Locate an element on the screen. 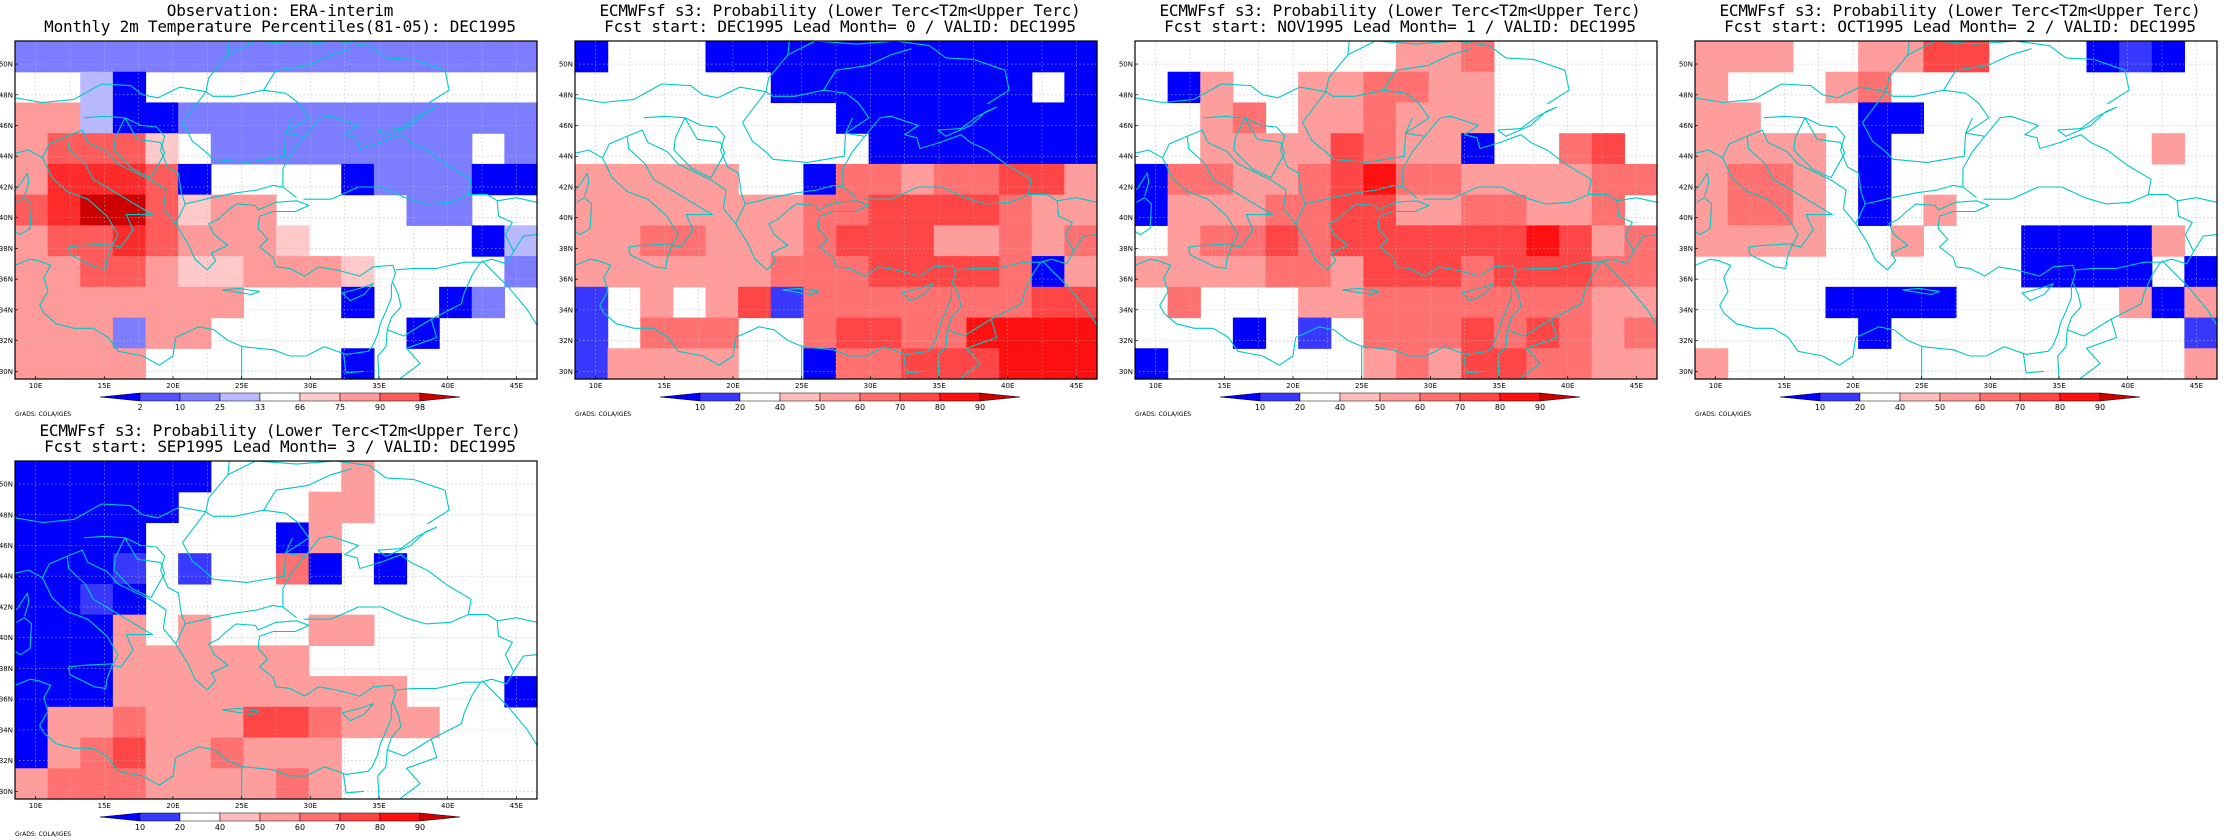 The image size is (2240, 840). grid-cells is located at coordinates (836, 210).